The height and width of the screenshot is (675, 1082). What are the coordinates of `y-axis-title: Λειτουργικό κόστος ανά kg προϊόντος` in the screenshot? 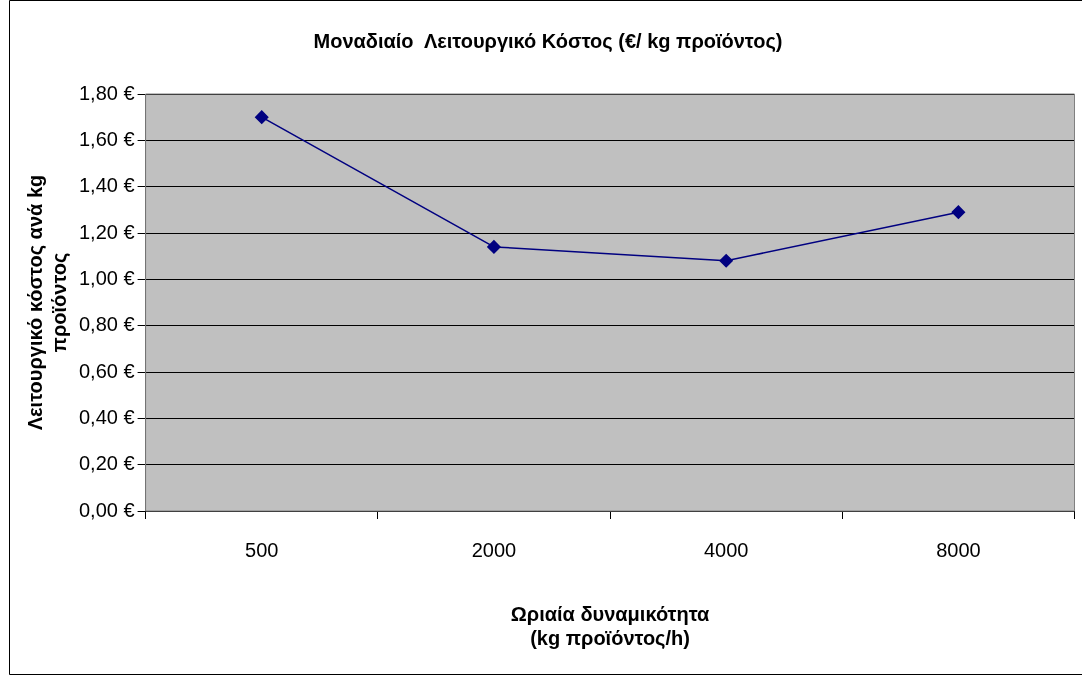 It's located at (46, 302).